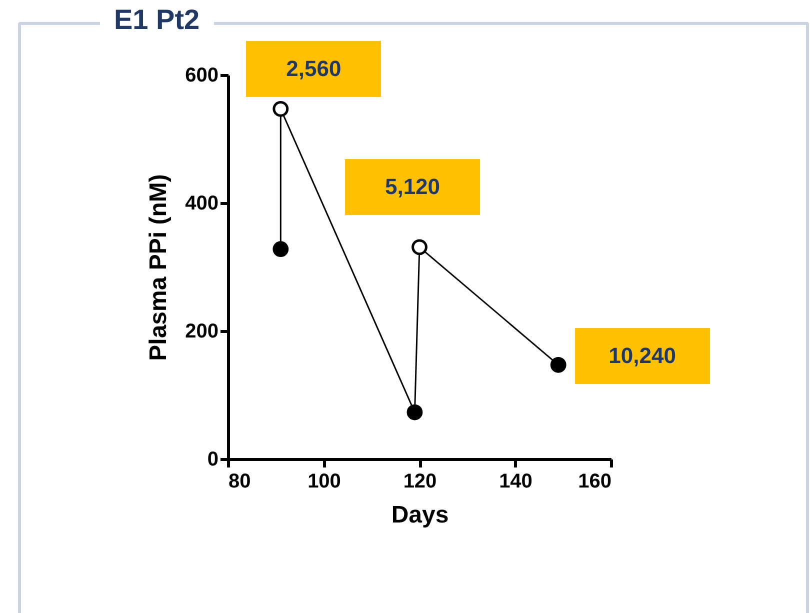 The width and height of the screenshot is (810, 613). Describe the element at coordinates (239, 481) in the screenshot. I see `x-tick-label: 80` at that location.